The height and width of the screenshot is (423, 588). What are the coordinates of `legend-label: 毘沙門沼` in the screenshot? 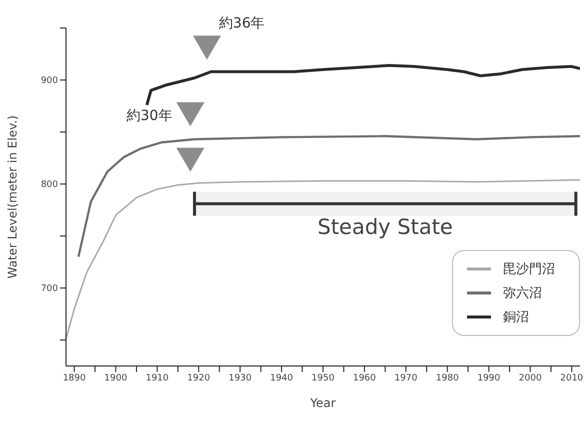 It's located at (529, 269).